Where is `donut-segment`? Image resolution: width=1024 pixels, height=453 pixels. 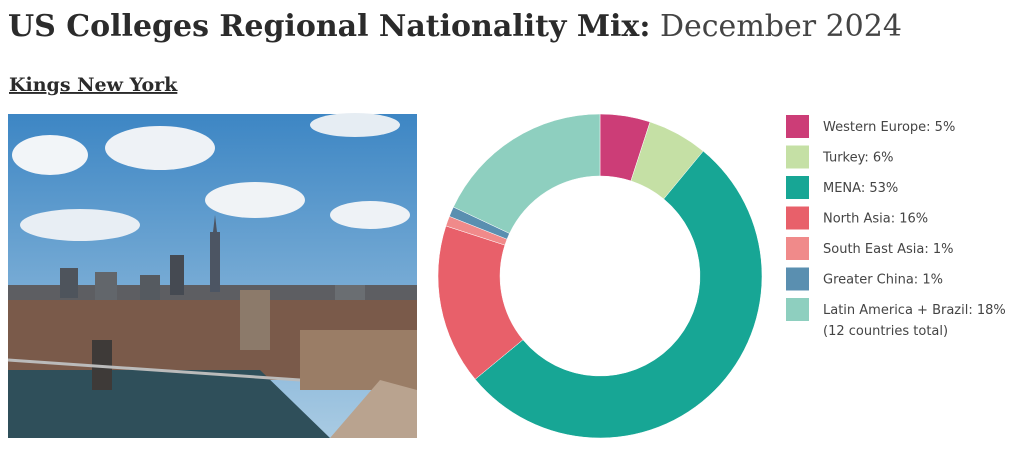 donut-segment is located at coordinates (527, 173).